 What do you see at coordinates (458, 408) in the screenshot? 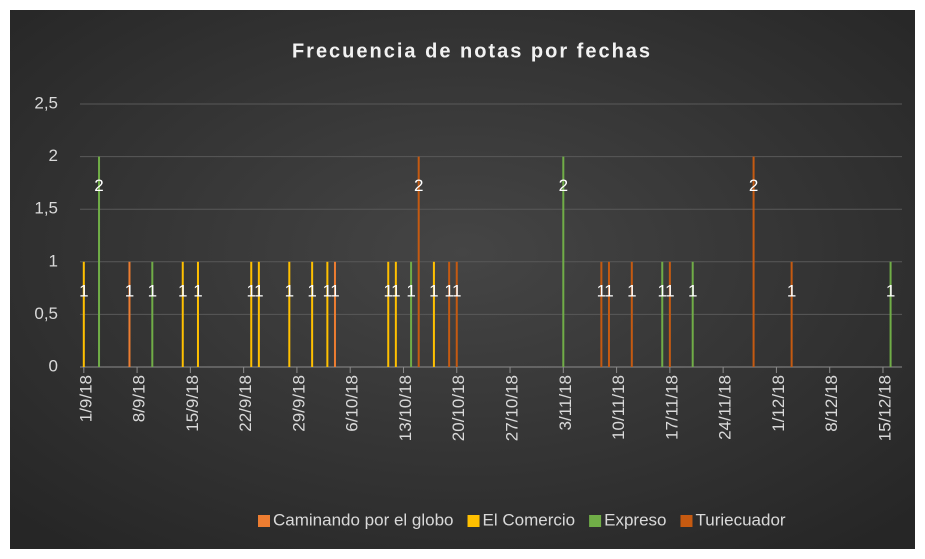
I see `x-tick-label: 20/10/18` at bounding box center [458, 408].